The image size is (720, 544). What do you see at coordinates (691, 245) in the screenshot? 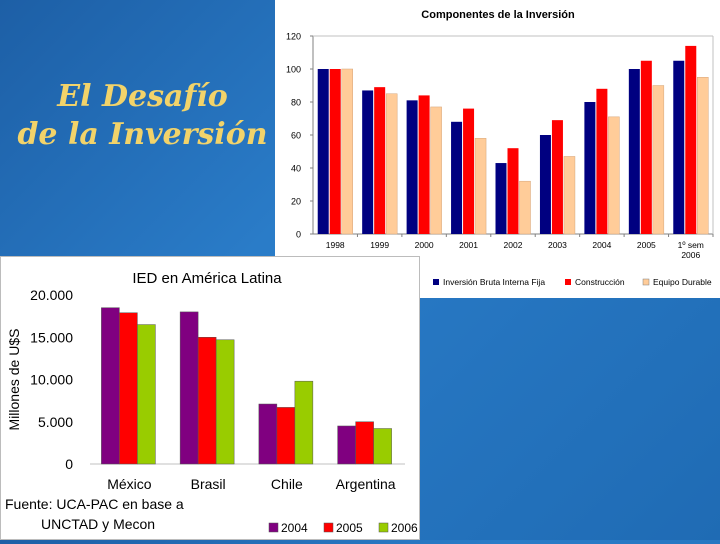
I see `x-tick-label-part: 1º sem` at bounding box center [691, 245].